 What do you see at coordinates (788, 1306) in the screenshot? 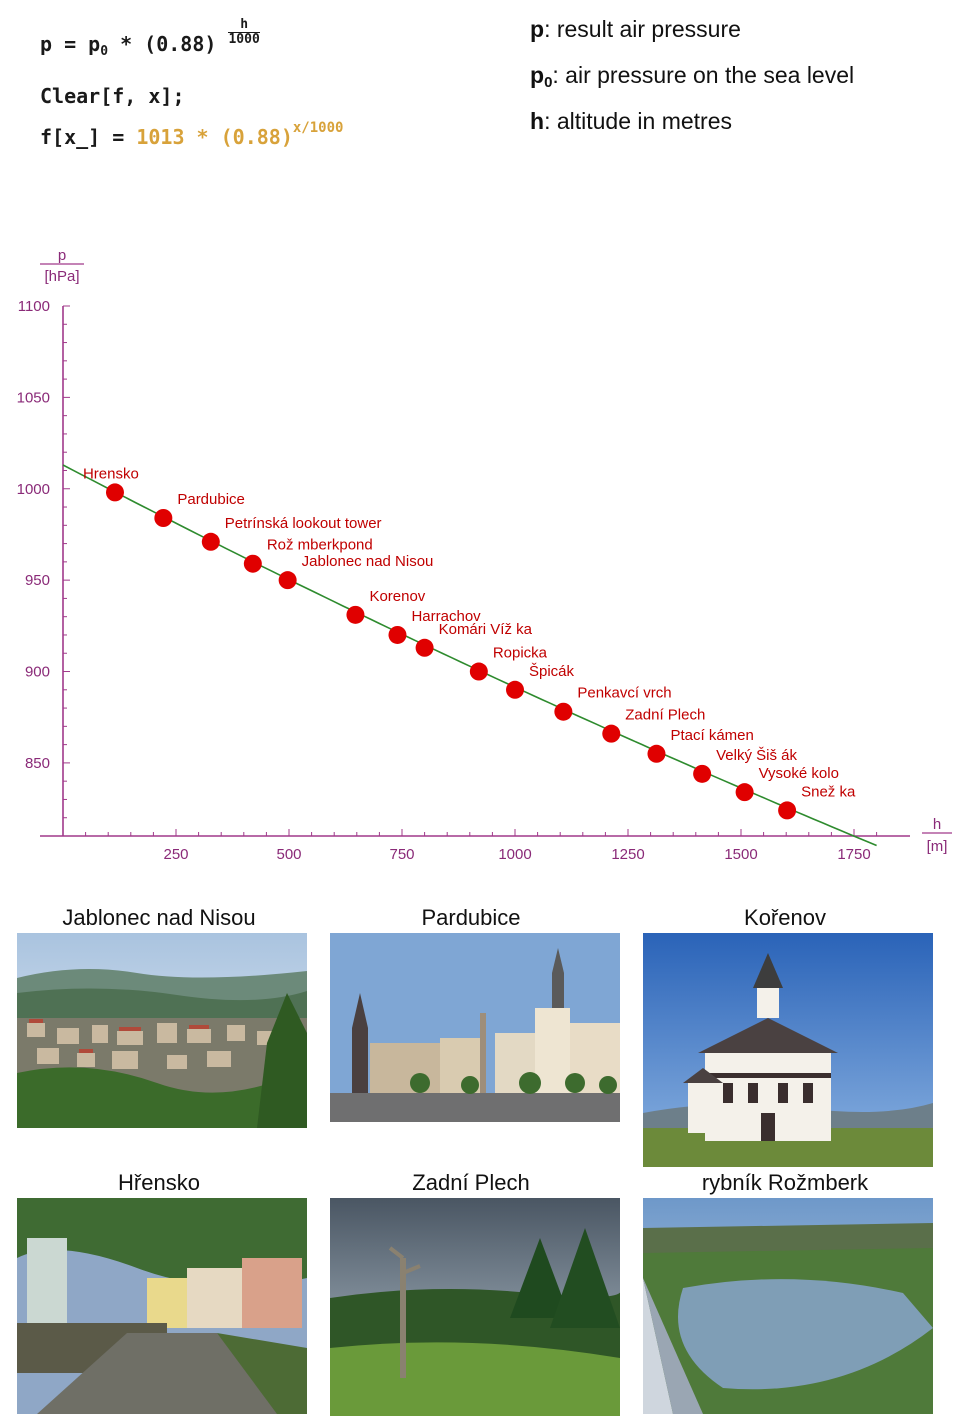
I see `photo-rozmberk` at bounding box center [788, 1306].